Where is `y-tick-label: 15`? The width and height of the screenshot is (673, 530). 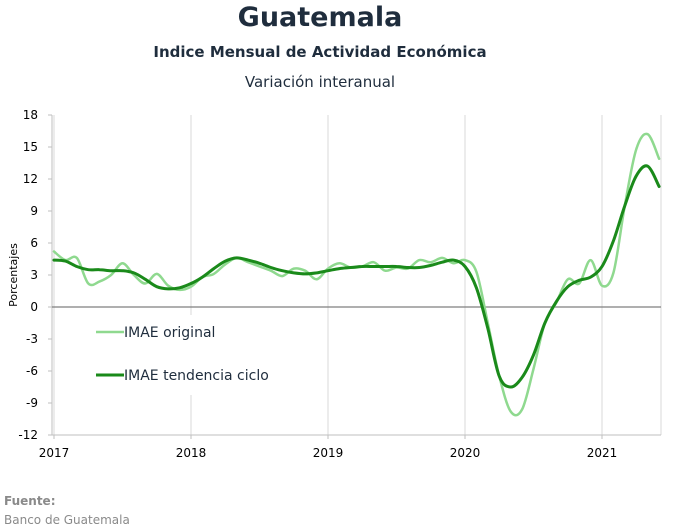 y-tick-label: 15 is located at coordinates (30, 147).